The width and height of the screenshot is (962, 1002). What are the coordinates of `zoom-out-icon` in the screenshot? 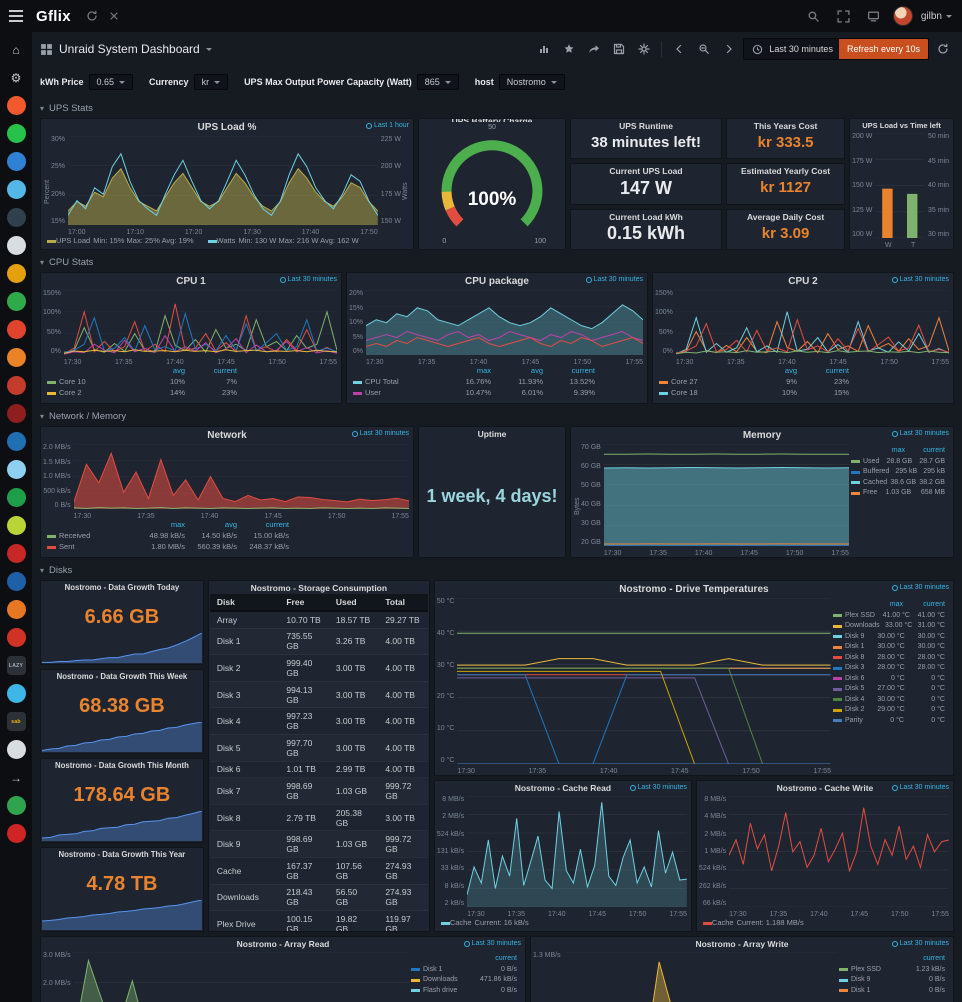 It's located at (704, 49).